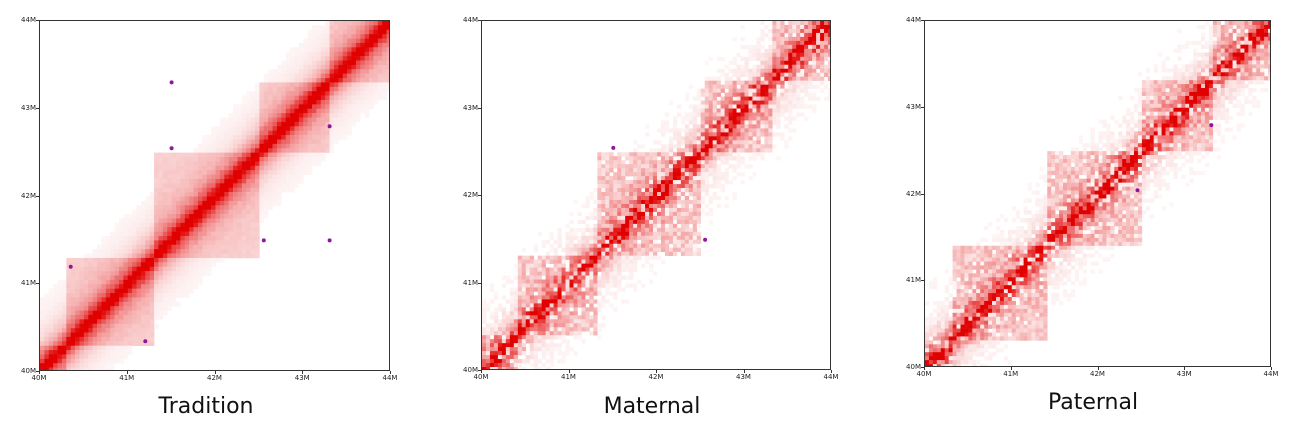  I want to click on panel-title: Paternal, so click(1093, 402).